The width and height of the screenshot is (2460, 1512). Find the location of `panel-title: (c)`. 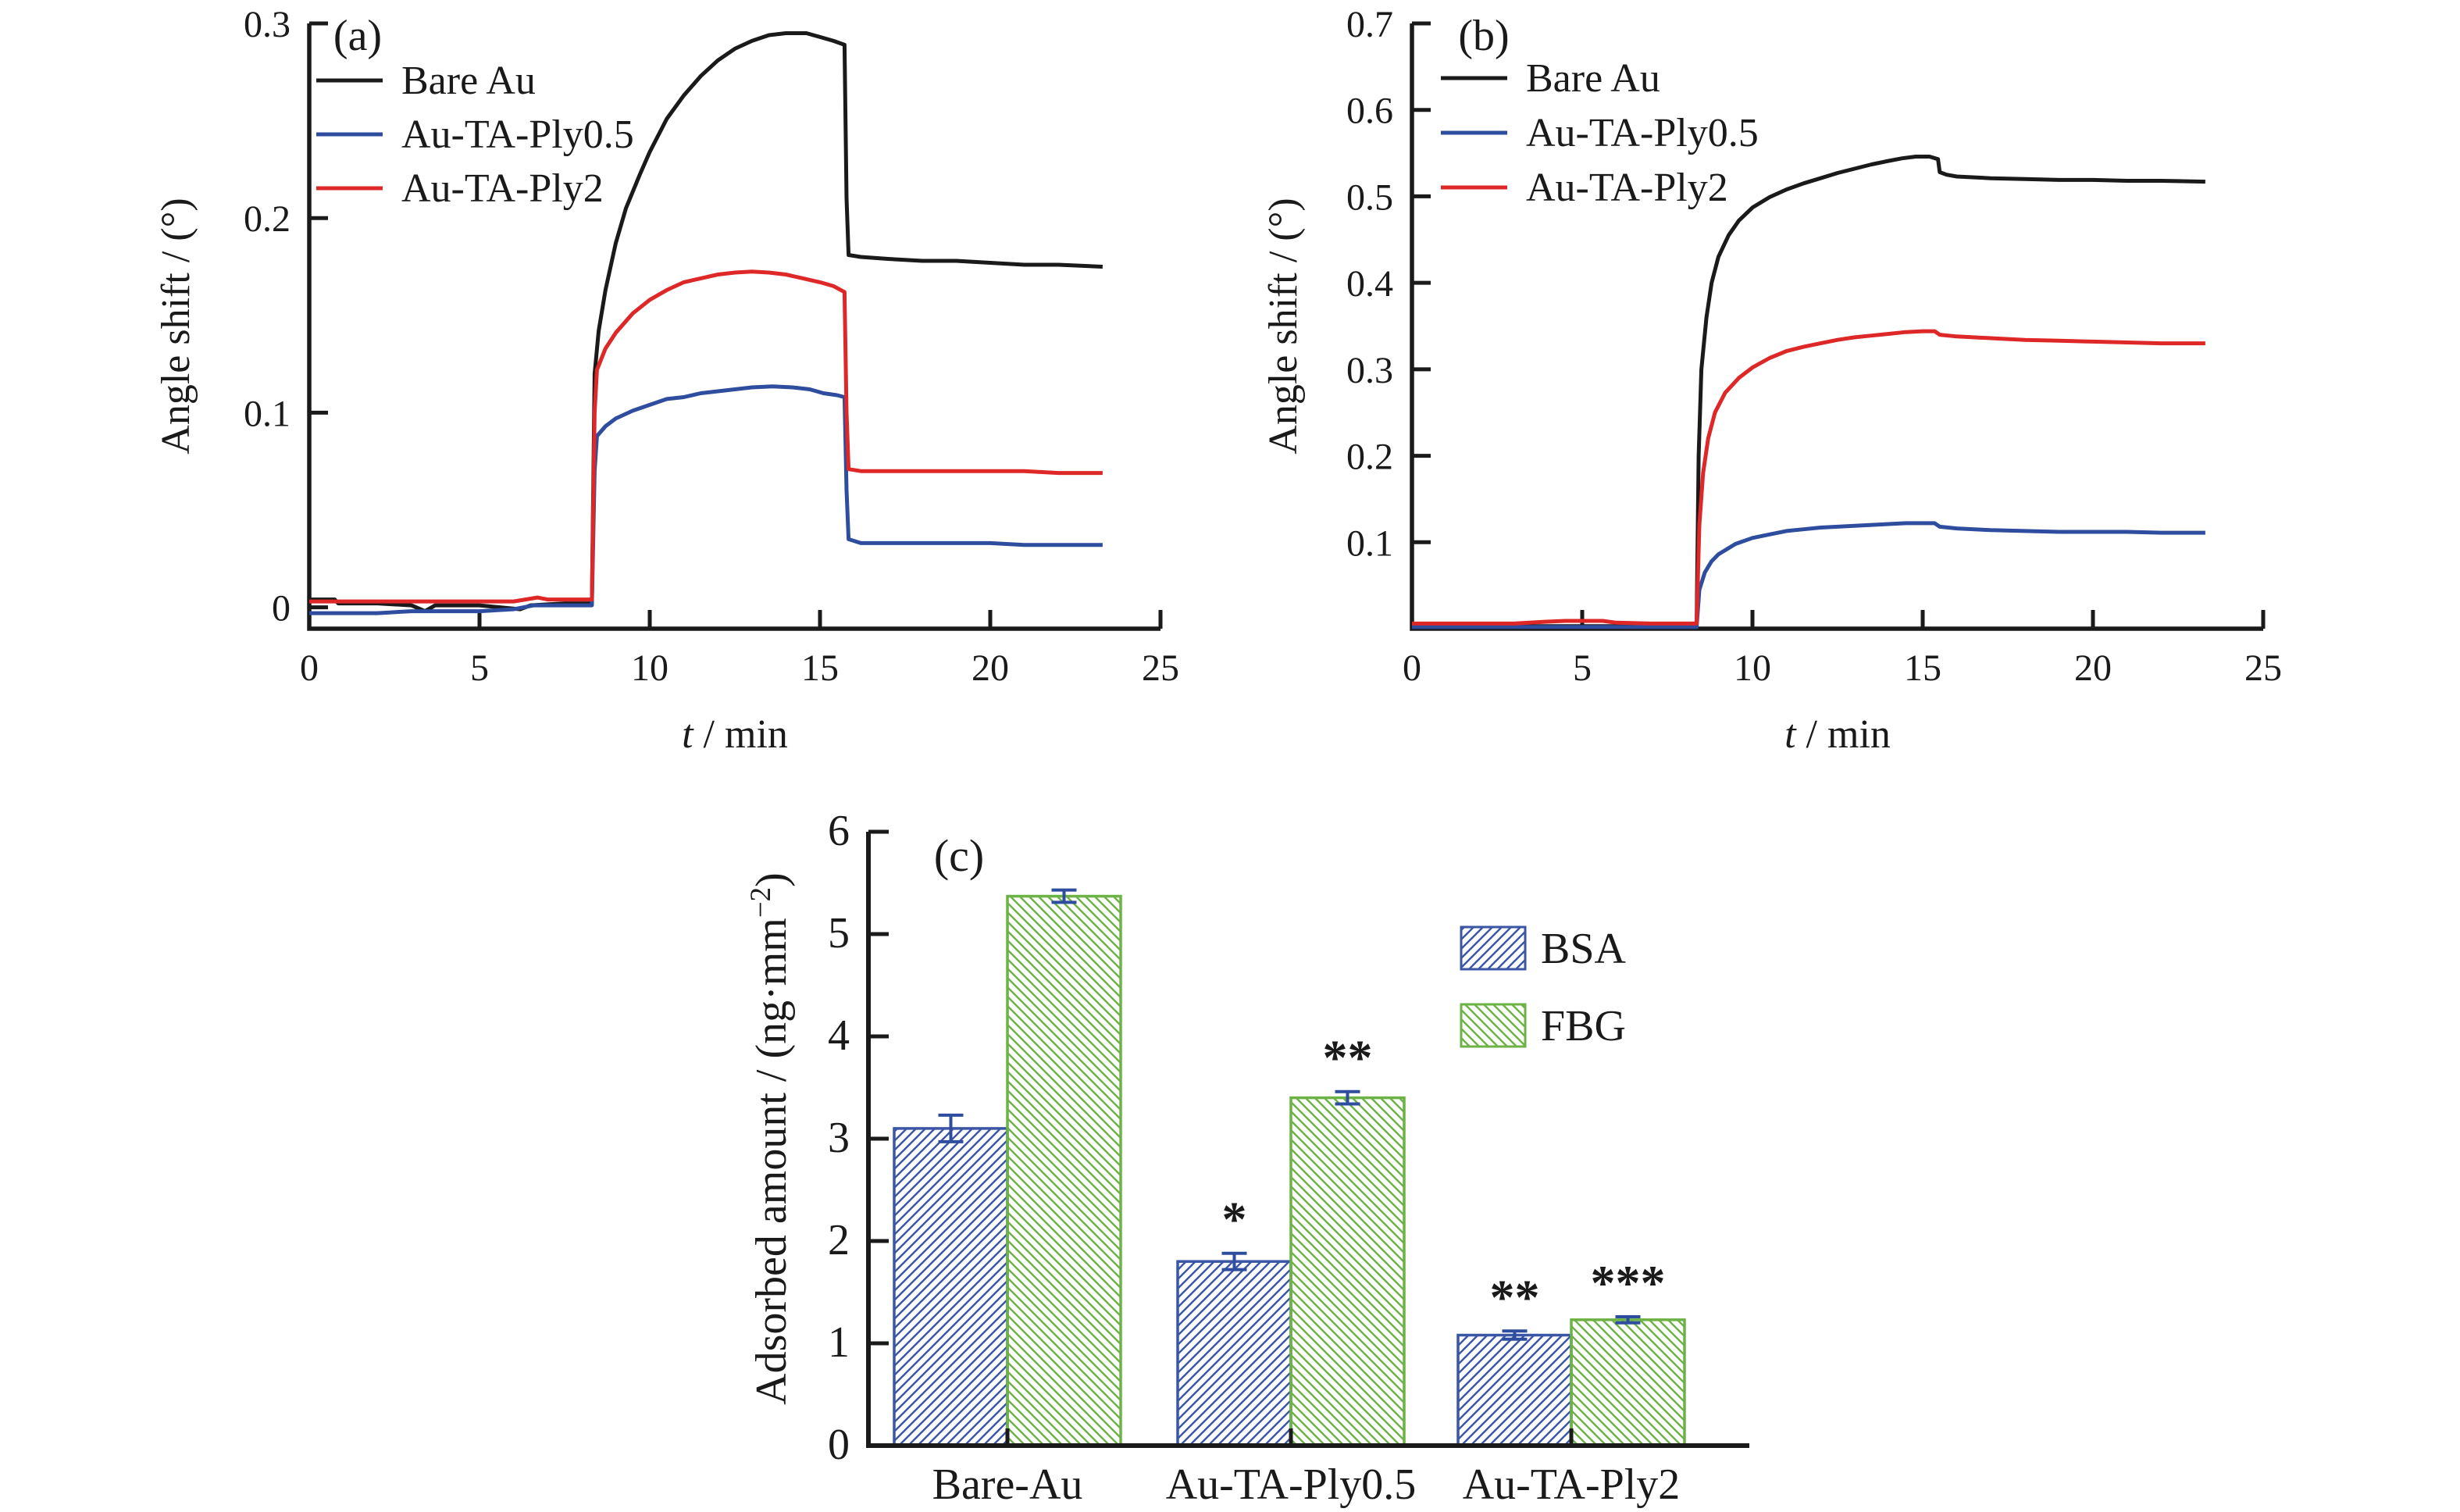

panel-title: (c) is located at coordinates (959, 855).